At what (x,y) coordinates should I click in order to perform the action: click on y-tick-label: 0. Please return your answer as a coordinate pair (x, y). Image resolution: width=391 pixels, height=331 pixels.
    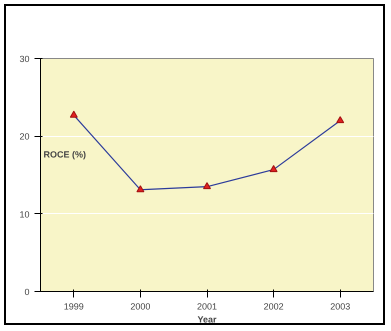
    Looking at the image, I should click on (27, 292).